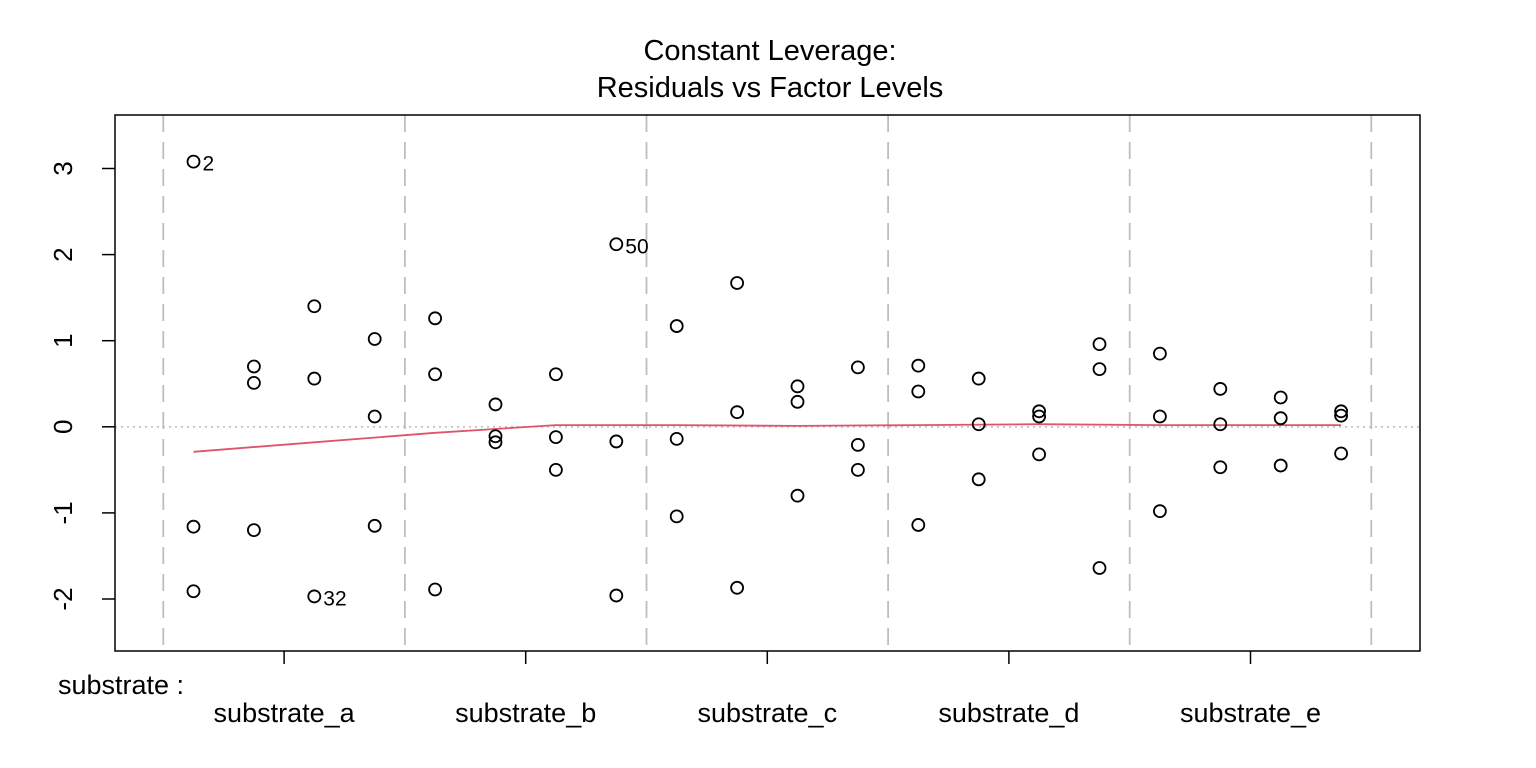 Image resolution: width=1536 pixels, height=768 pixels. Describe the element at coordinates (63, 254) in the screenshot. I see `y-tick-label: 2` at that location.